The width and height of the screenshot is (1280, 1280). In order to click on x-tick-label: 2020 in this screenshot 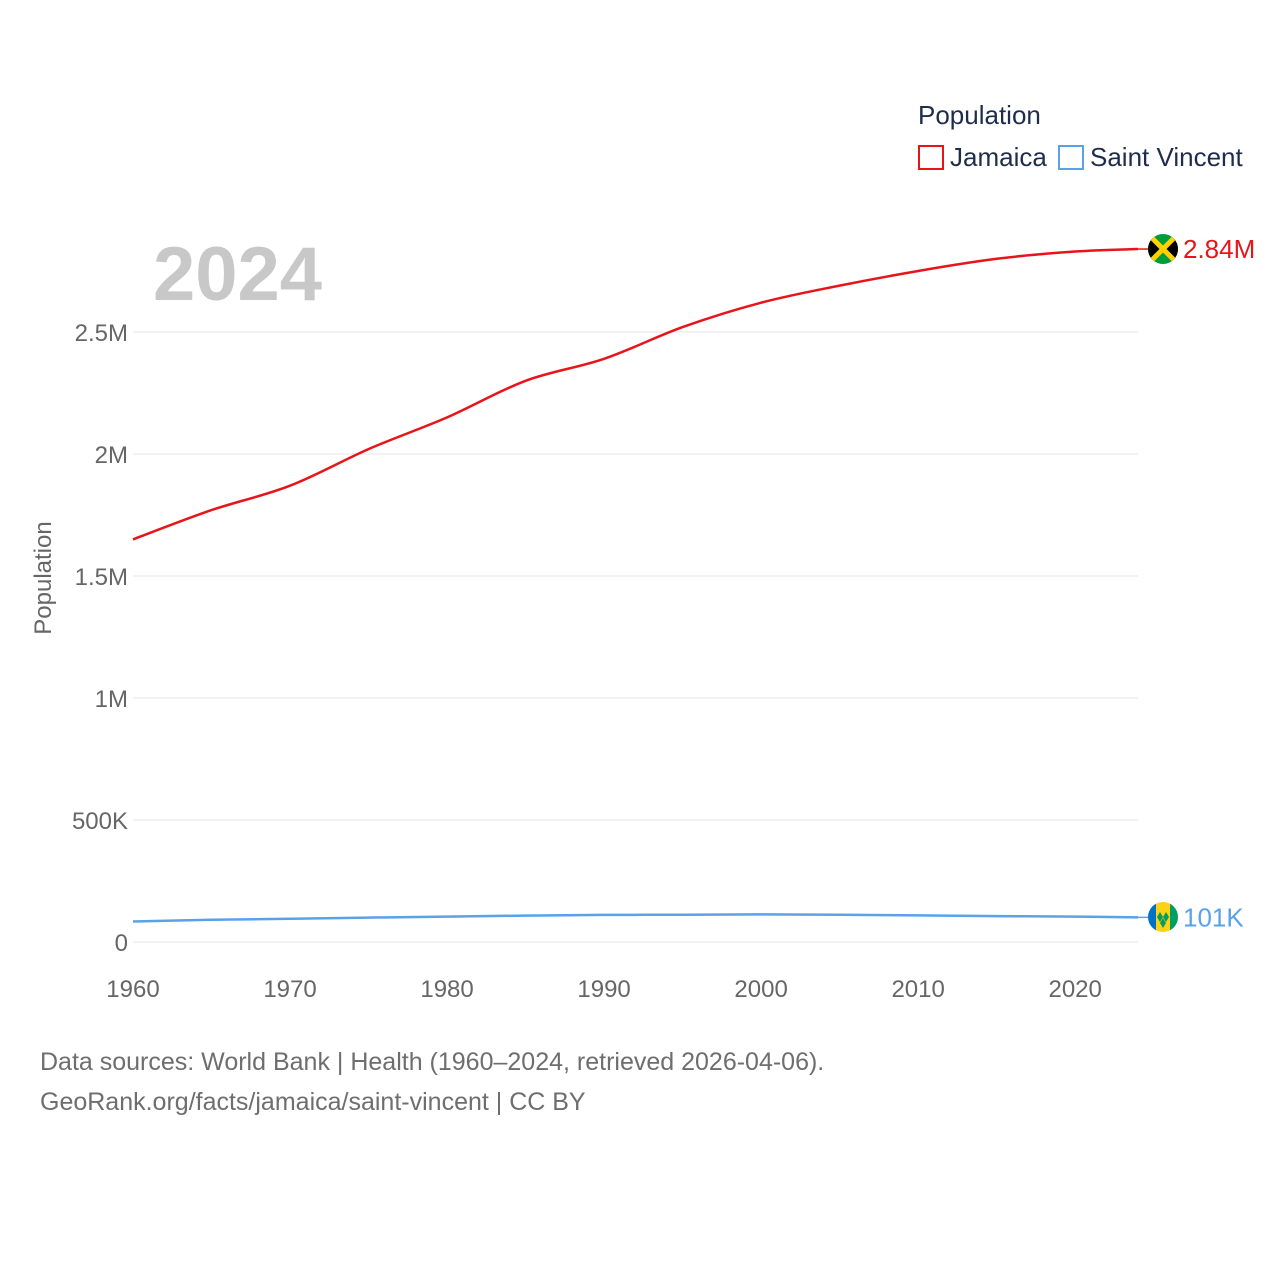, I will do `click(1074, 989)`.